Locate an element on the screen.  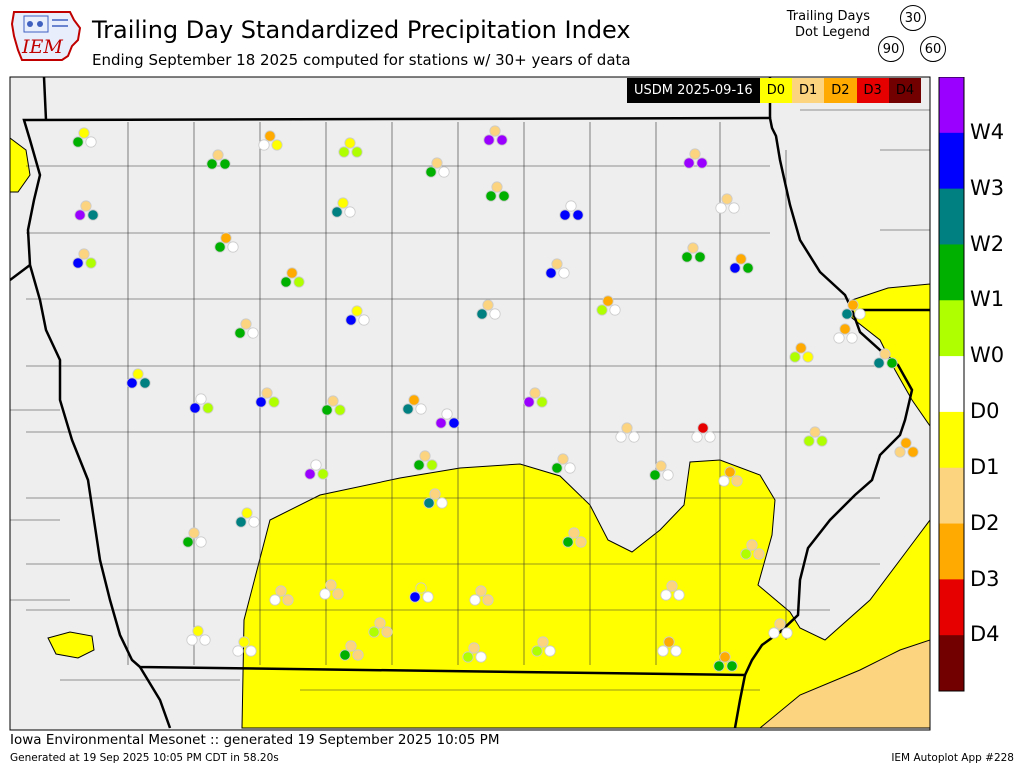
usdm-d1: D1 is located at coordinates (808, 90).